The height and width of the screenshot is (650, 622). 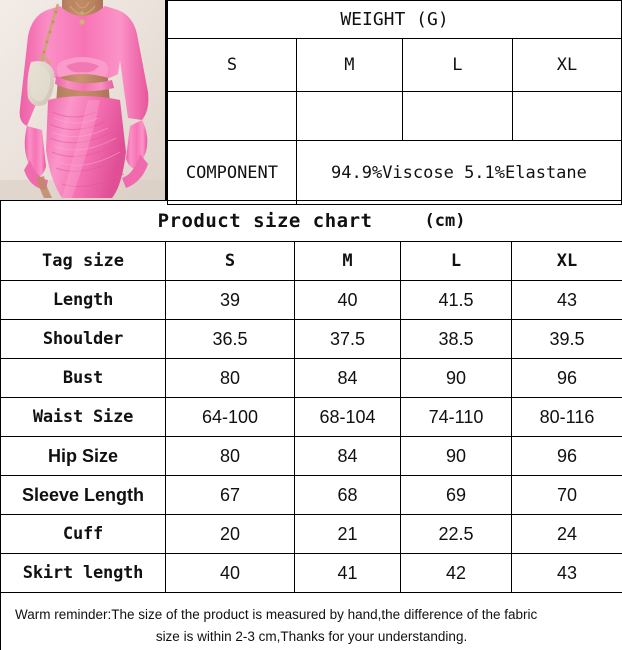 I want to click on row-skirt-l: 42, so click(x=456, y=573).